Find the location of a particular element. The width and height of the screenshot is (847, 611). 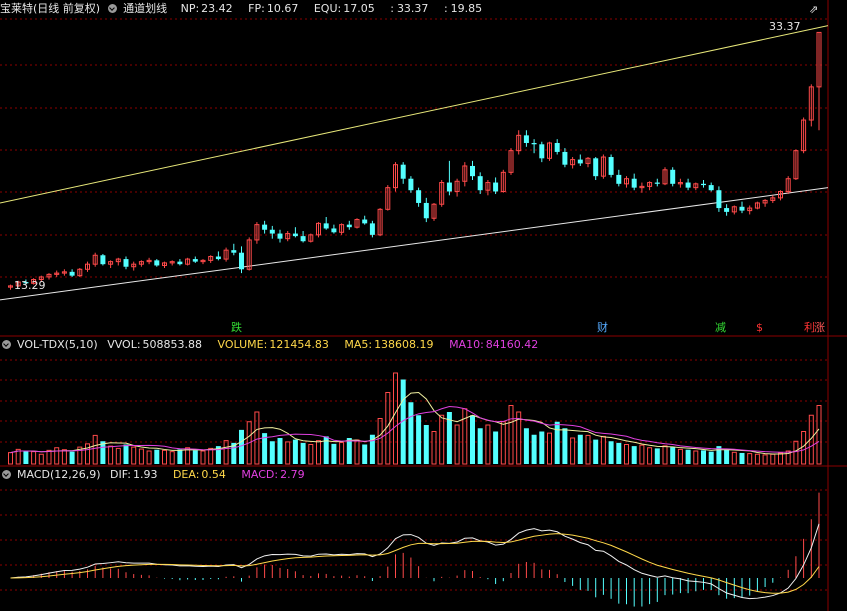

ma10-value: 84160.42 is located at coordinates (512, 344).